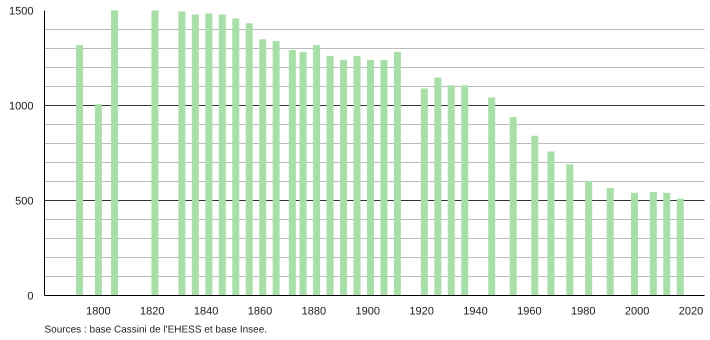 The image size is (710, 340). What do you see at coordinates (691, 312) in the screenshot?
I see `x-tick-label: 2020` at bounding box center [691, 312].